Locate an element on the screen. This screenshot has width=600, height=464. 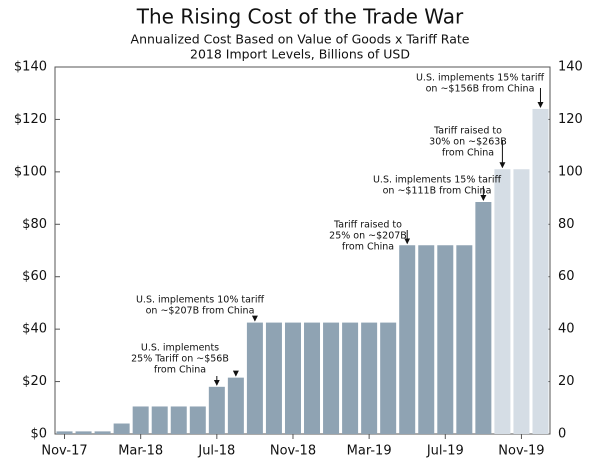
annotation: U.S. implements is located at coordinates (180, 348).